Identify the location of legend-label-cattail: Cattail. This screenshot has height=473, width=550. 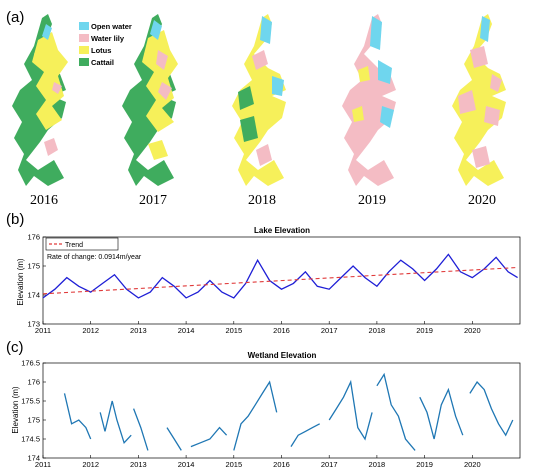
(102, 62).